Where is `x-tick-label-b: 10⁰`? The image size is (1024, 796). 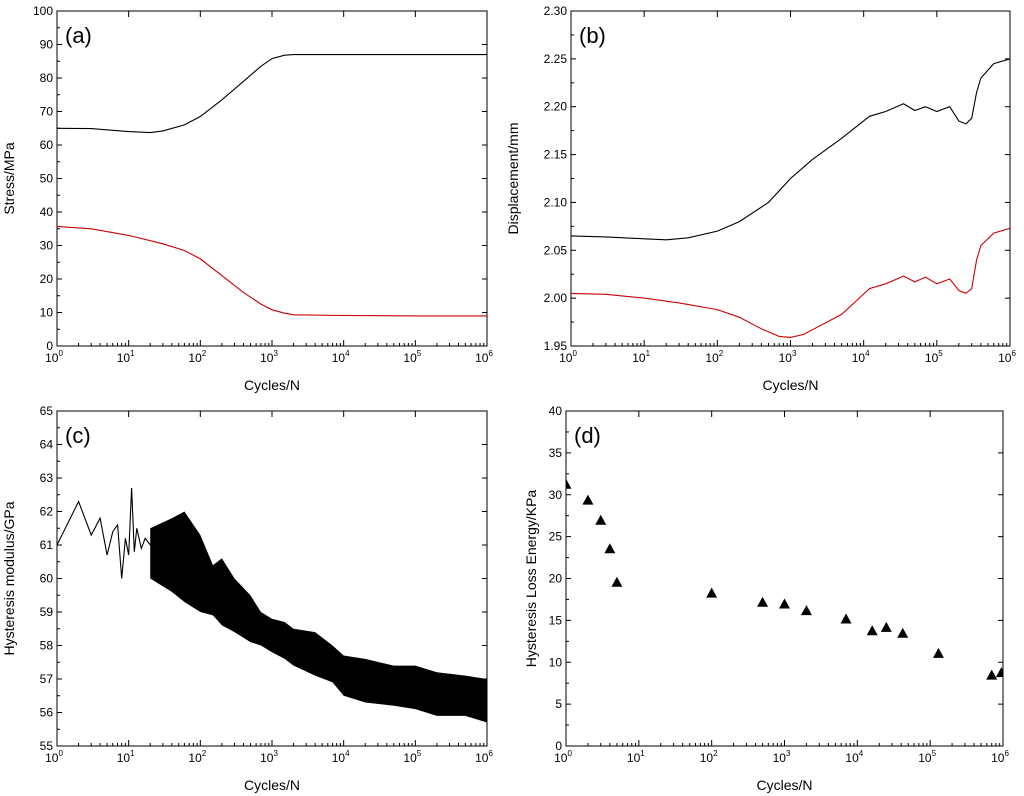 x-tick-label-b: 10⁰ is located at coordinates (568, 357).